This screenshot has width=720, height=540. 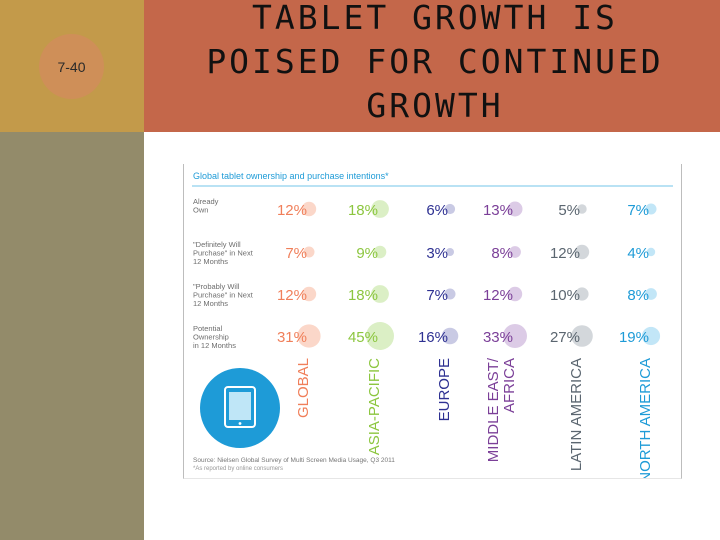 What do you see at coordinates (363, 337) in the screenshot?
I see `value-label: 45%` at bounding box center [363, 337].